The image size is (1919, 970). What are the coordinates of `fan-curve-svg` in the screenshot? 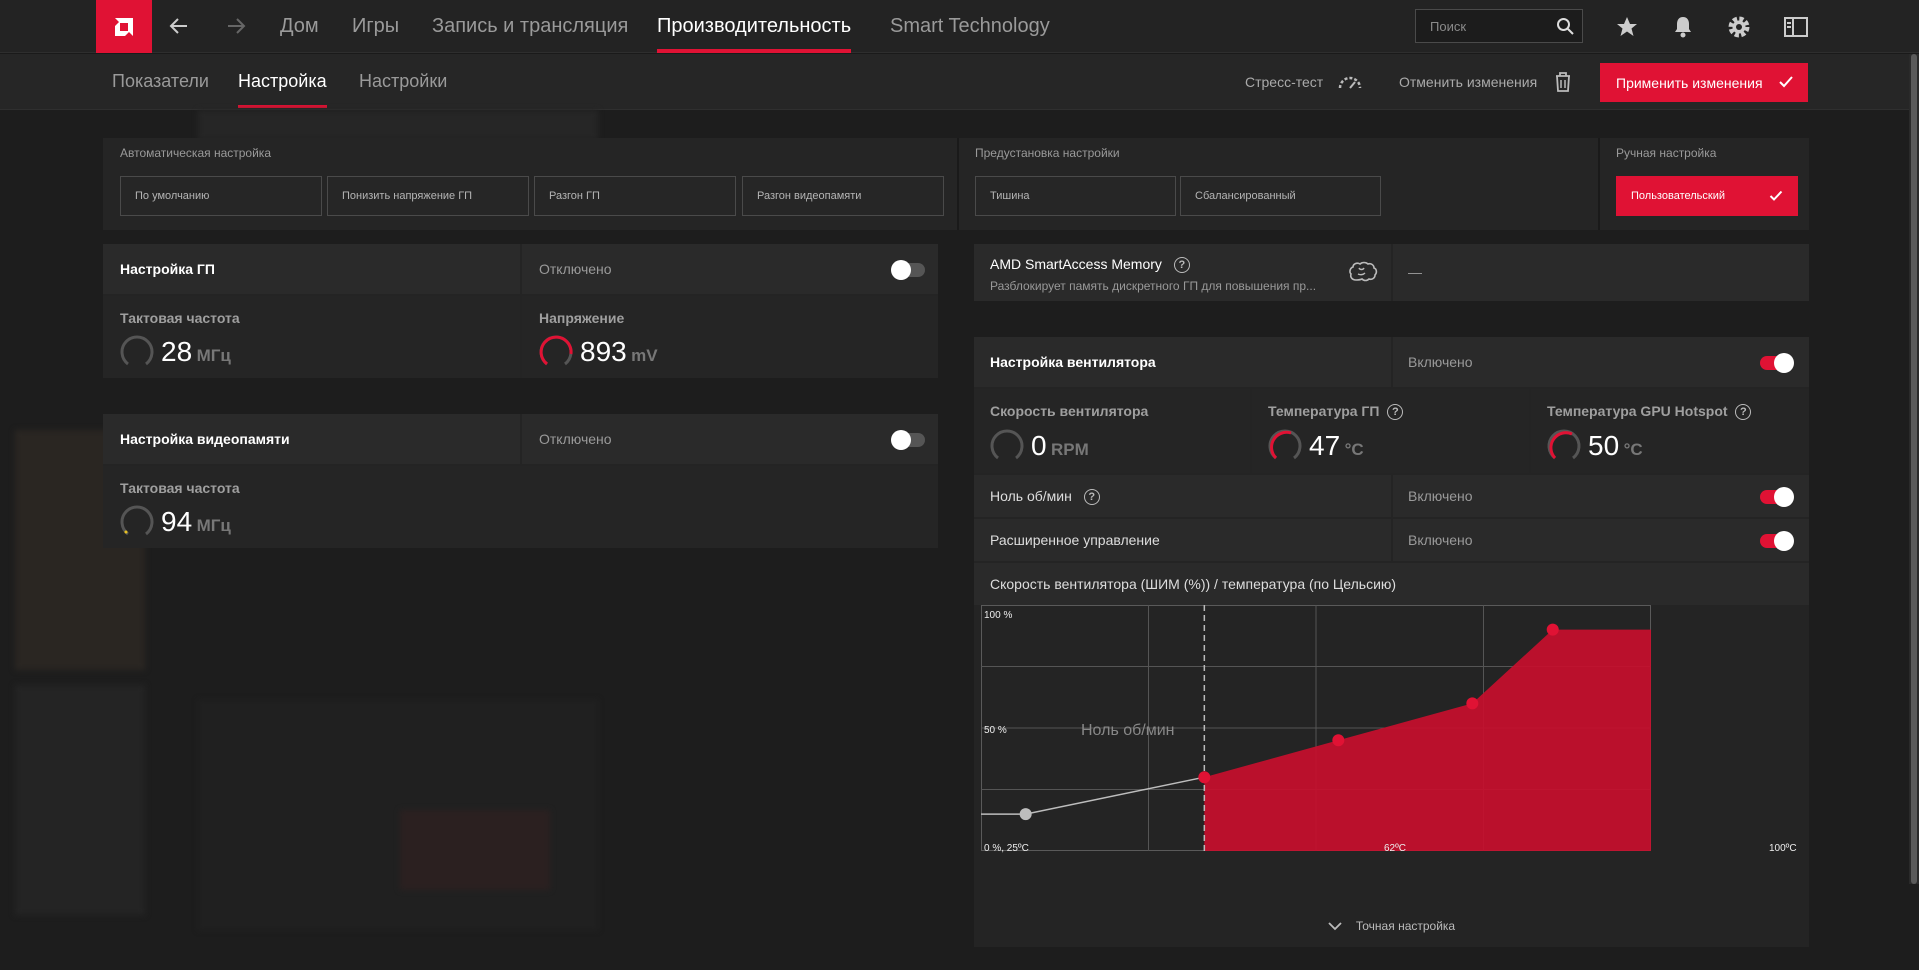 It's located at (1391, 755).